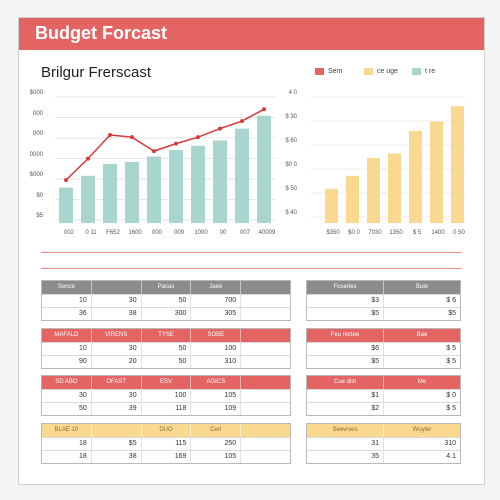 The height and width of the screenshot is (500, 500). Describe the element at coordinates (117, 457) in the screenshot. I see `table-cell: 38` at that location.